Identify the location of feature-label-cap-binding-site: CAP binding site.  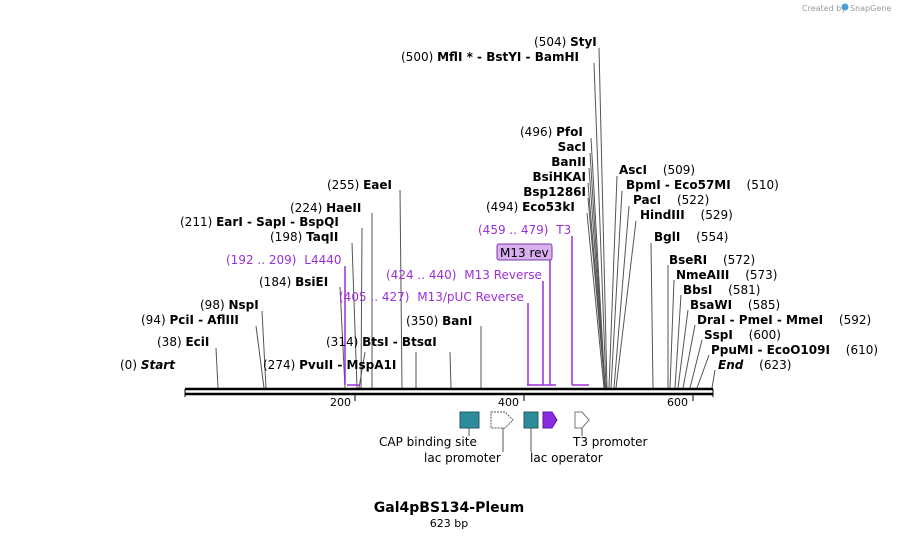
(428, 442).